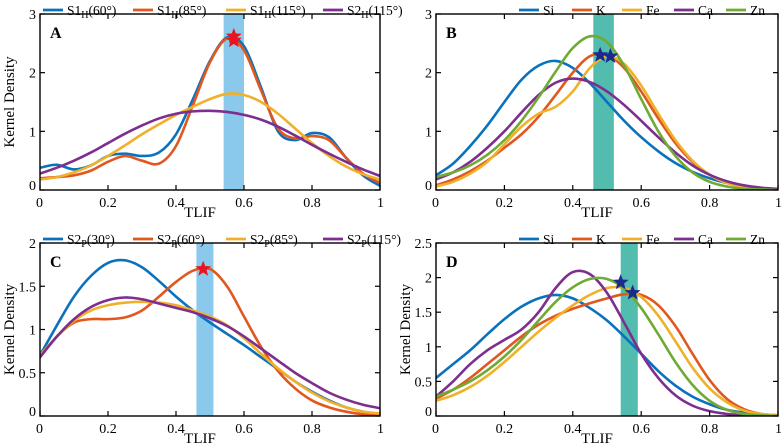 The height and width of the screenshot is (446, 782). What do you see at coordinates (181, 12) in the screenshot?
I see `legend-label: S1H(85°)` at bounding box center [181, 12].